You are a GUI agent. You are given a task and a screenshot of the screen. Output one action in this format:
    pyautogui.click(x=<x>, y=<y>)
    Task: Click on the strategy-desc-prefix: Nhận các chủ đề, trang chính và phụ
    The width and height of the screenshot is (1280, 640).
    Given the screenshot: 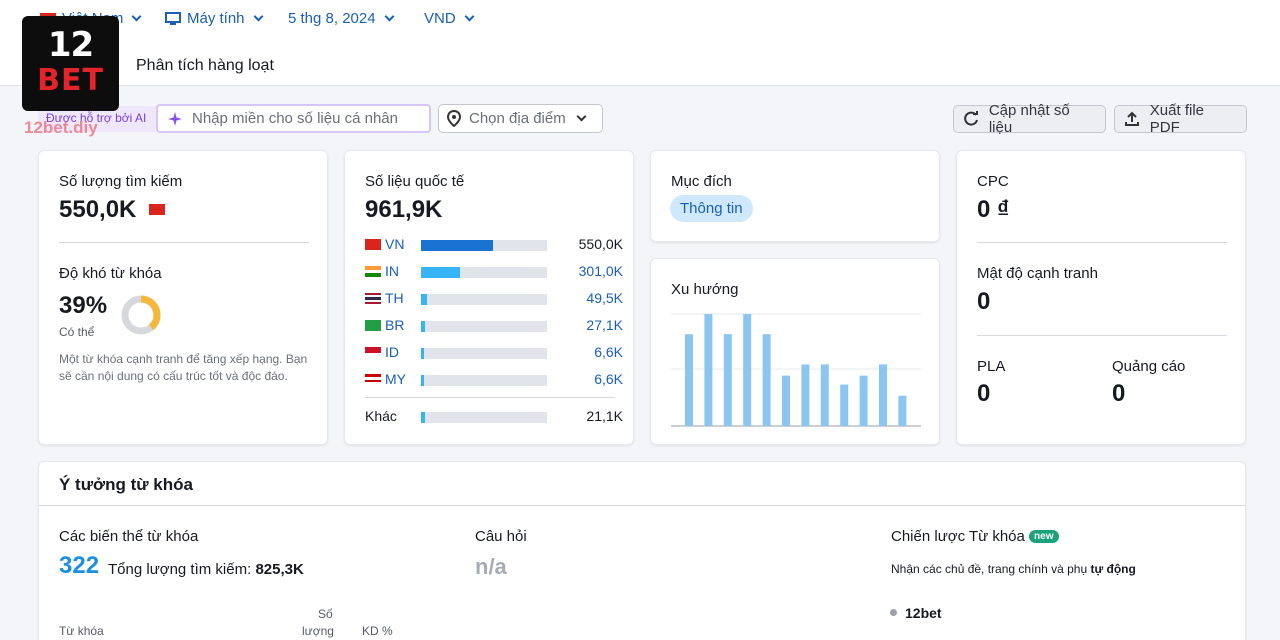 What is the action you would take?
    pyautogui.click(x=991, y=569)
    